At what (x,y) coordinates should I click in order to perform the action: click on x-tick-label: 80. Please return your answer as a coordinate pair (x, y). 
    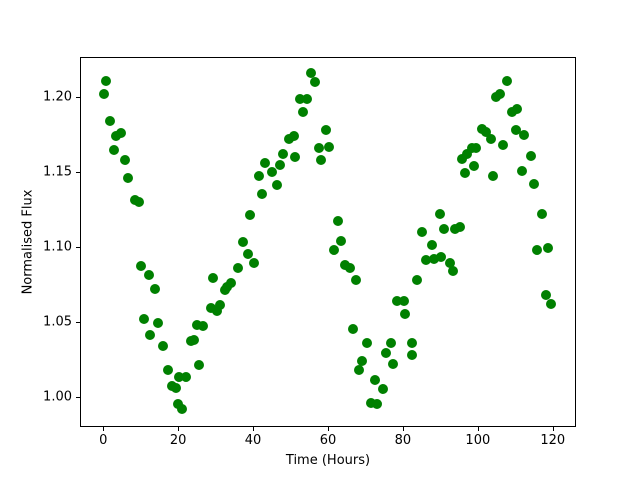
    Looking at the image, I should click on (403, 440).